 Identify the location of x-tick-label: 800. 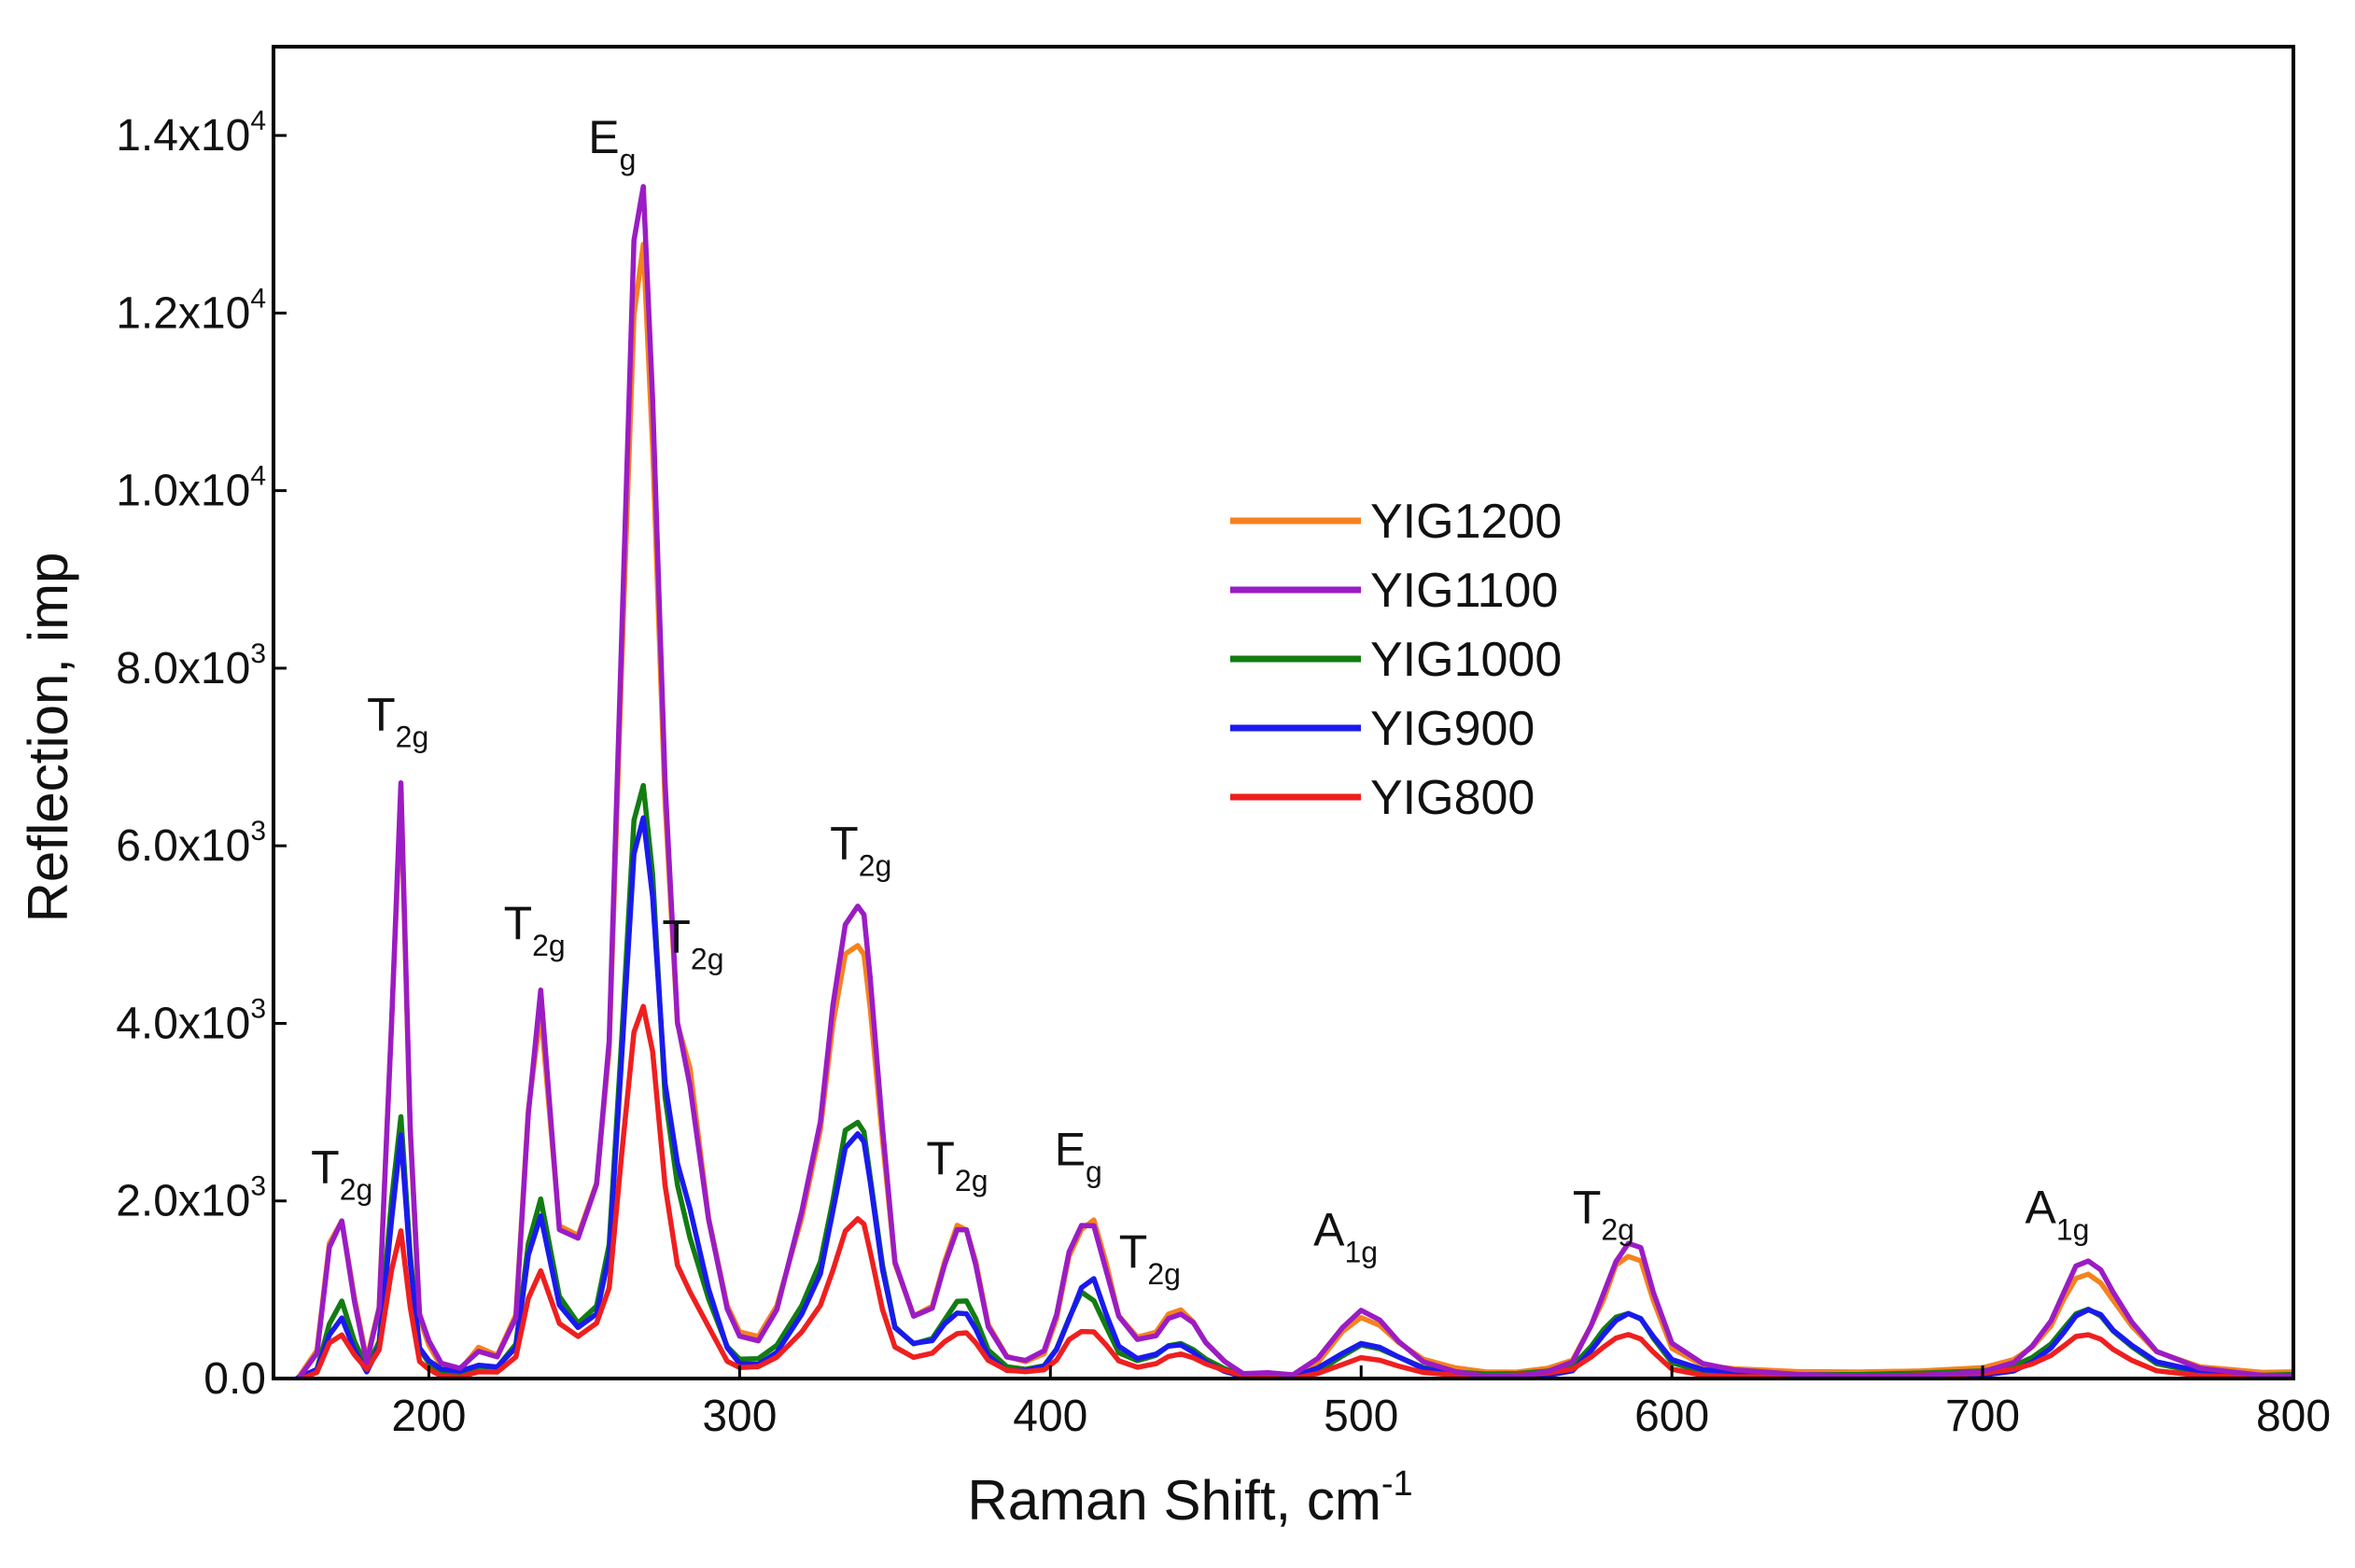
(2294, 1416).